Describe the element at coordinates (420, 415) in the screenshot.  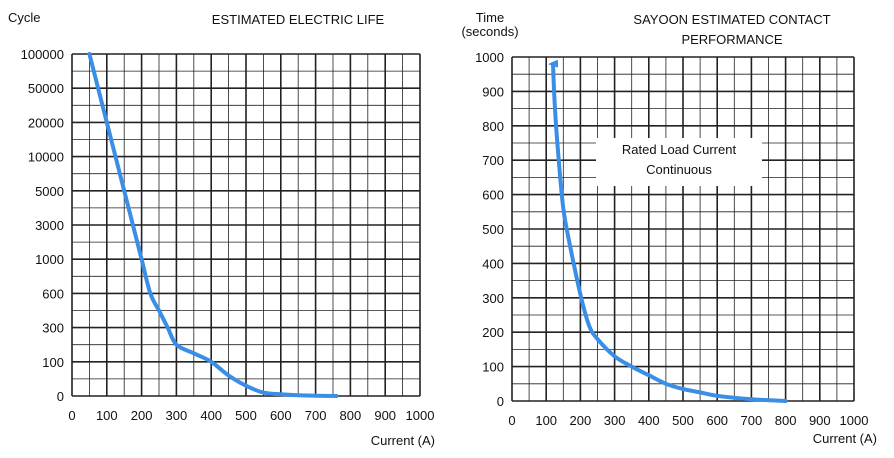
I see `electric-life-x-tick-label: 1000` at that location.